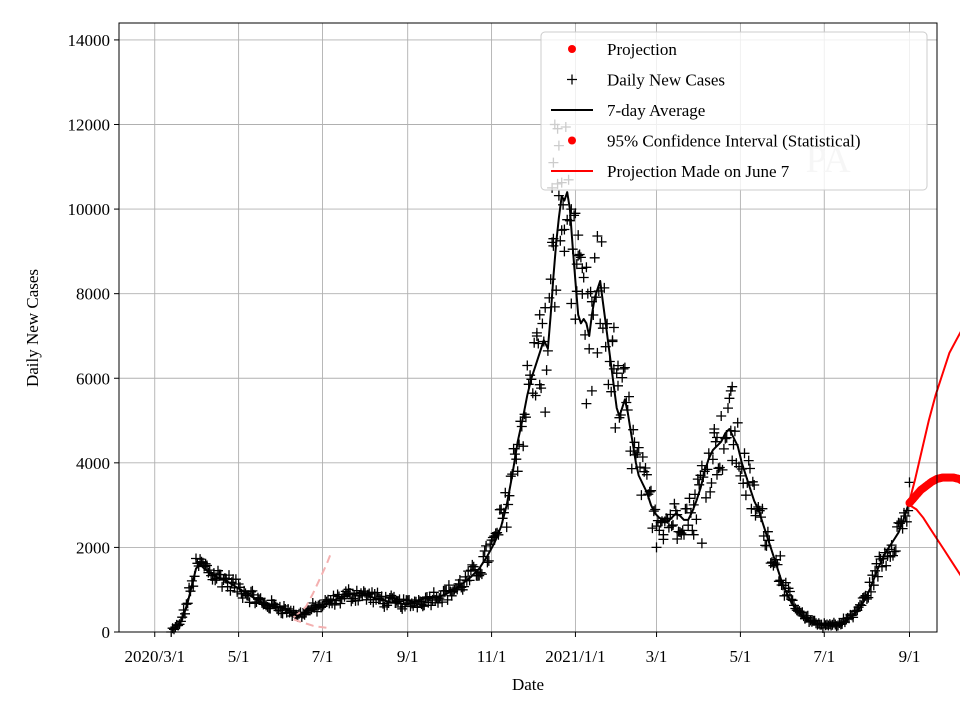  I want to click on y-tick-label: 0, so click(106, 632).